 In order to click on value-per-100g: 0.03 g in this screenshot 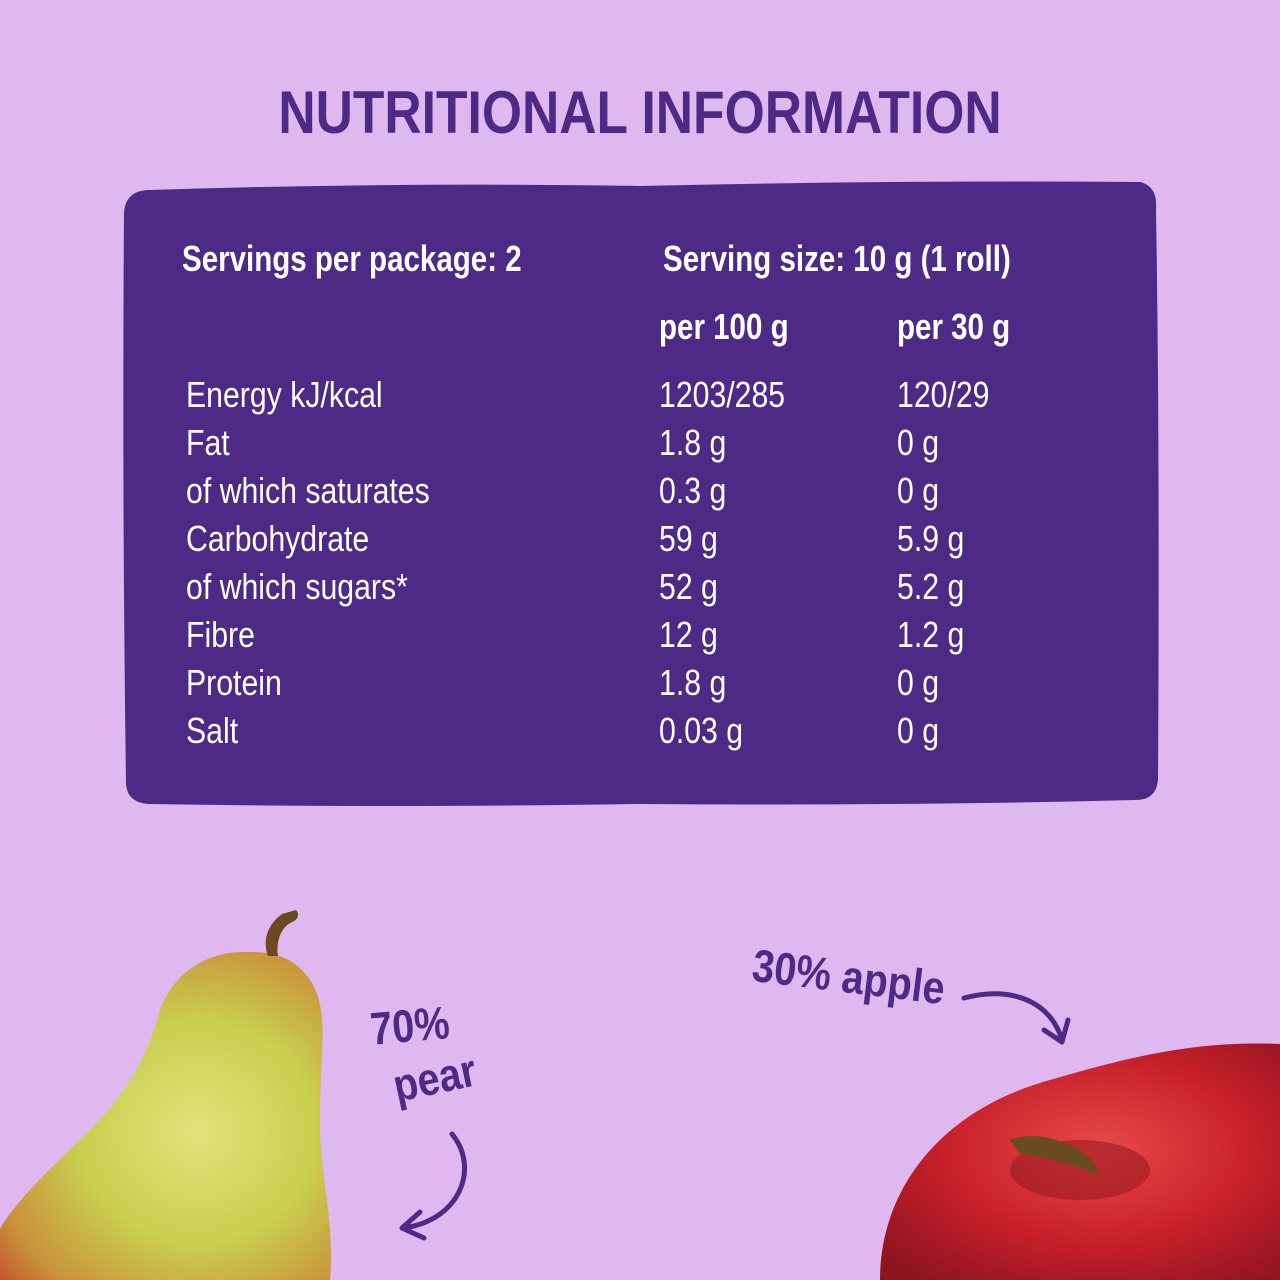, I will do `click(701, 730)`.